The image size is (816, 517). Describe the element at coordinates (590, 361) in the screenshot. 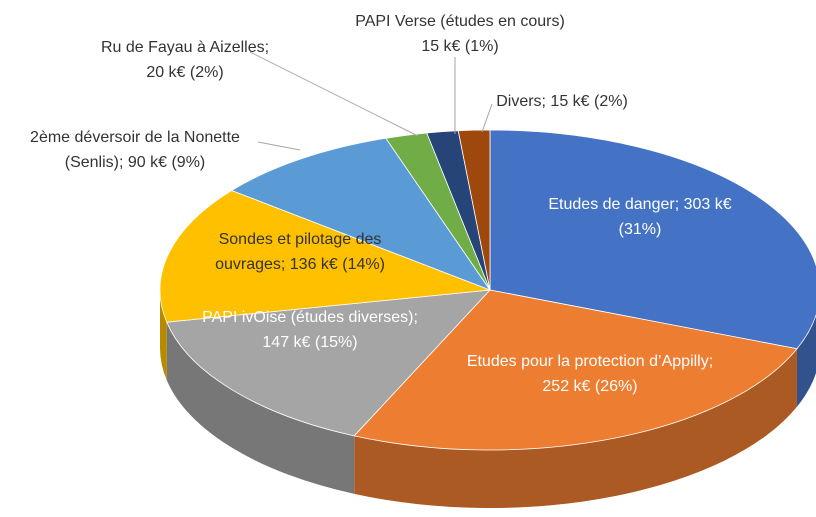

I see `data-label: Etudes pour la protection d’Appilly;` at that location.